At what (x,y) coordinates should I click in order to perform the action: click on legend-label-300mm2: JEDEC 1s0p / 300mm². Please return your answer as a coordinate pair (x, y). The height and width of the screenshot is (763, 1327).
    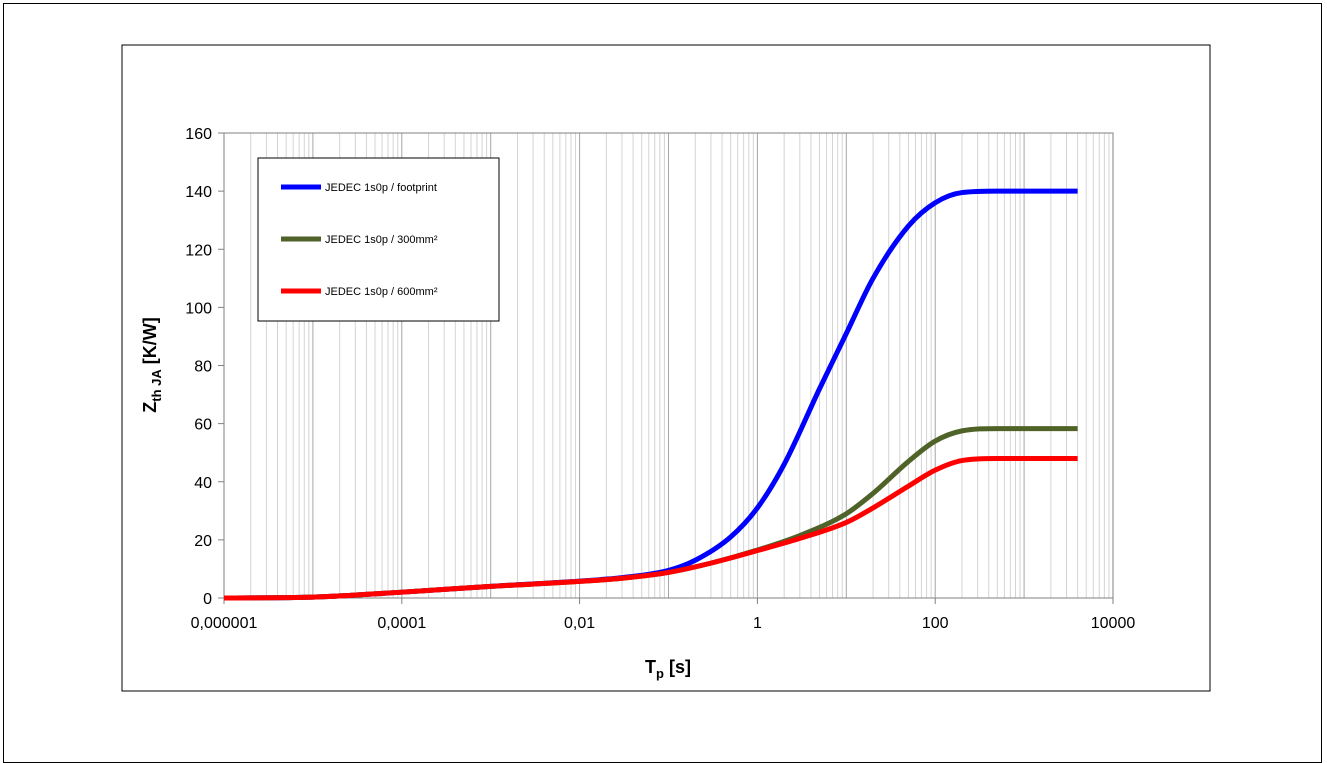
    Looking at the image, I should click on (381, 240).